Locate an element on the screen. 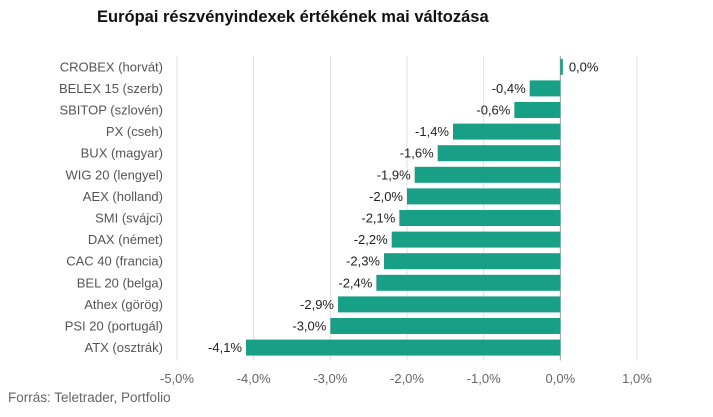 Image resolution: width=713 pixels, height=417 pixels. x-tick-label: -4,0% is located at coordinates (254, 378).